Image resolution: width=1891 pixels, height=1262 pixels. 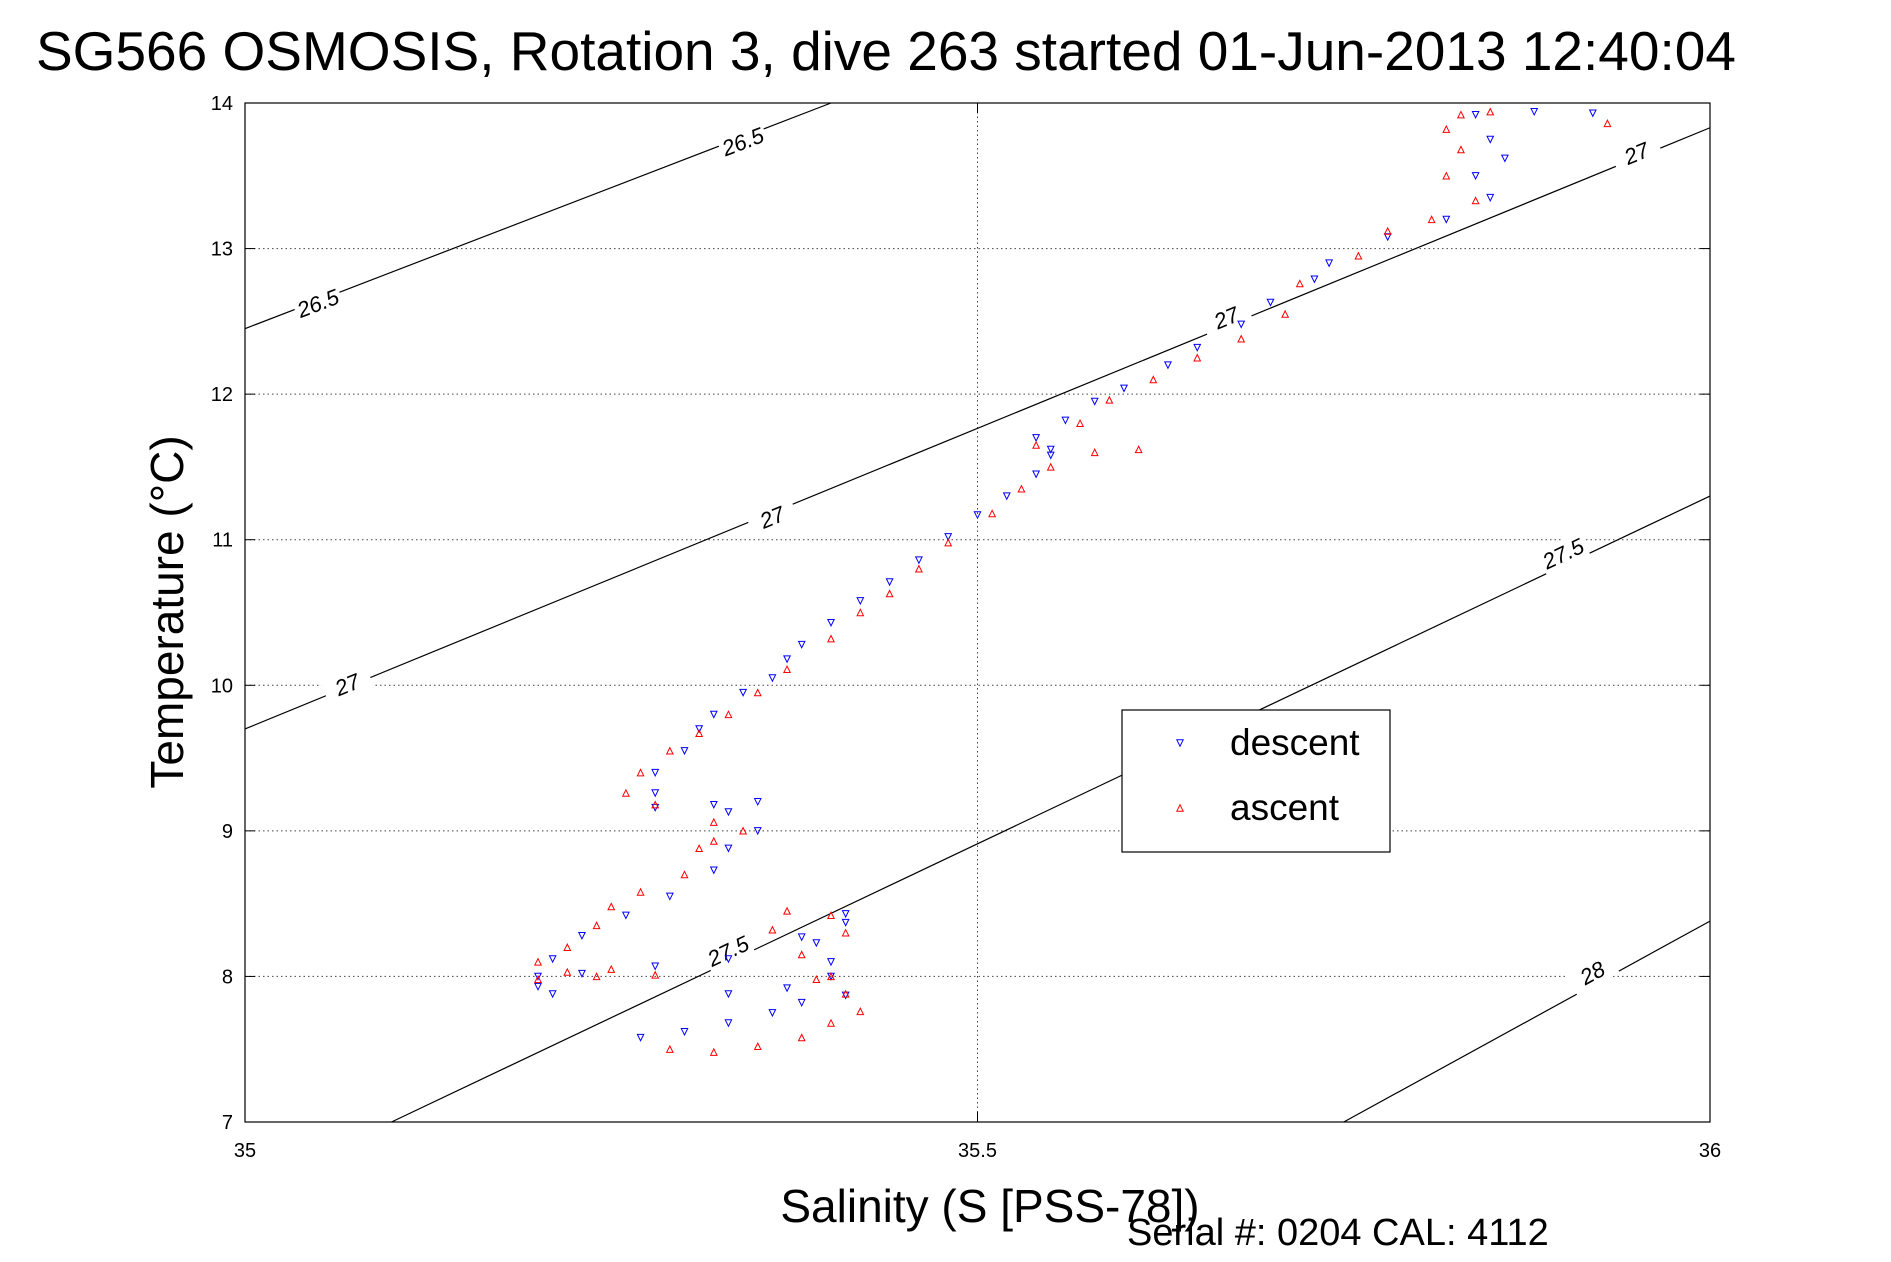 What do you see at coordinates (989, 1206) in the screenshot?
I see `x-axis-label: Salinity (S [PSS-78])` at bounding box center [989, 1206].